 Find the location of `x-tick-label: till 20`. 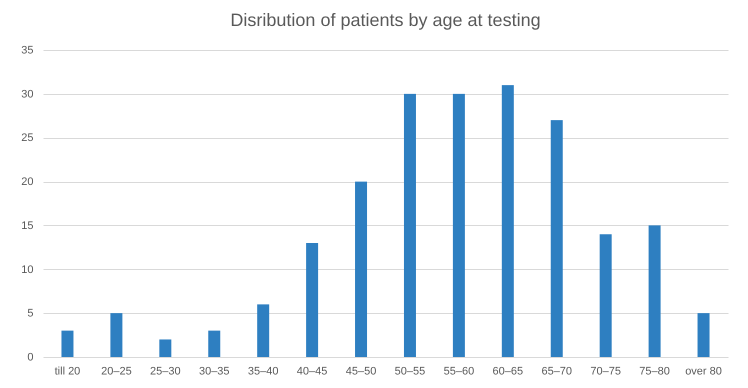

x-tick-label: till 20 is located at coordinates (67, 372).